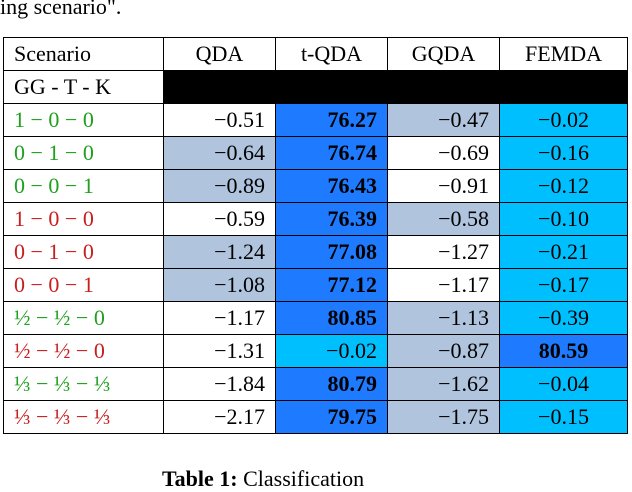  Describe the element at coordinates (304, 478) in the screenshot. I see `caption-text: Classification` at that location.